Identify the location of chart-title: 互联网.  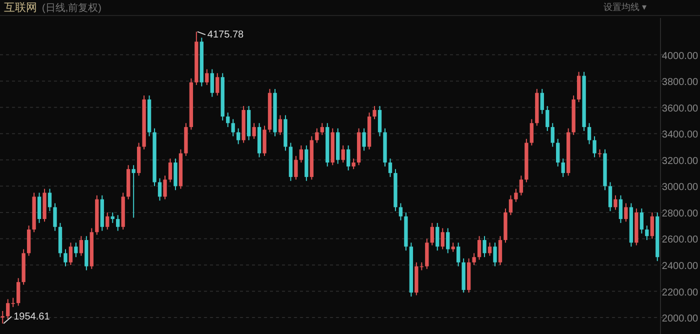
(20, 8).